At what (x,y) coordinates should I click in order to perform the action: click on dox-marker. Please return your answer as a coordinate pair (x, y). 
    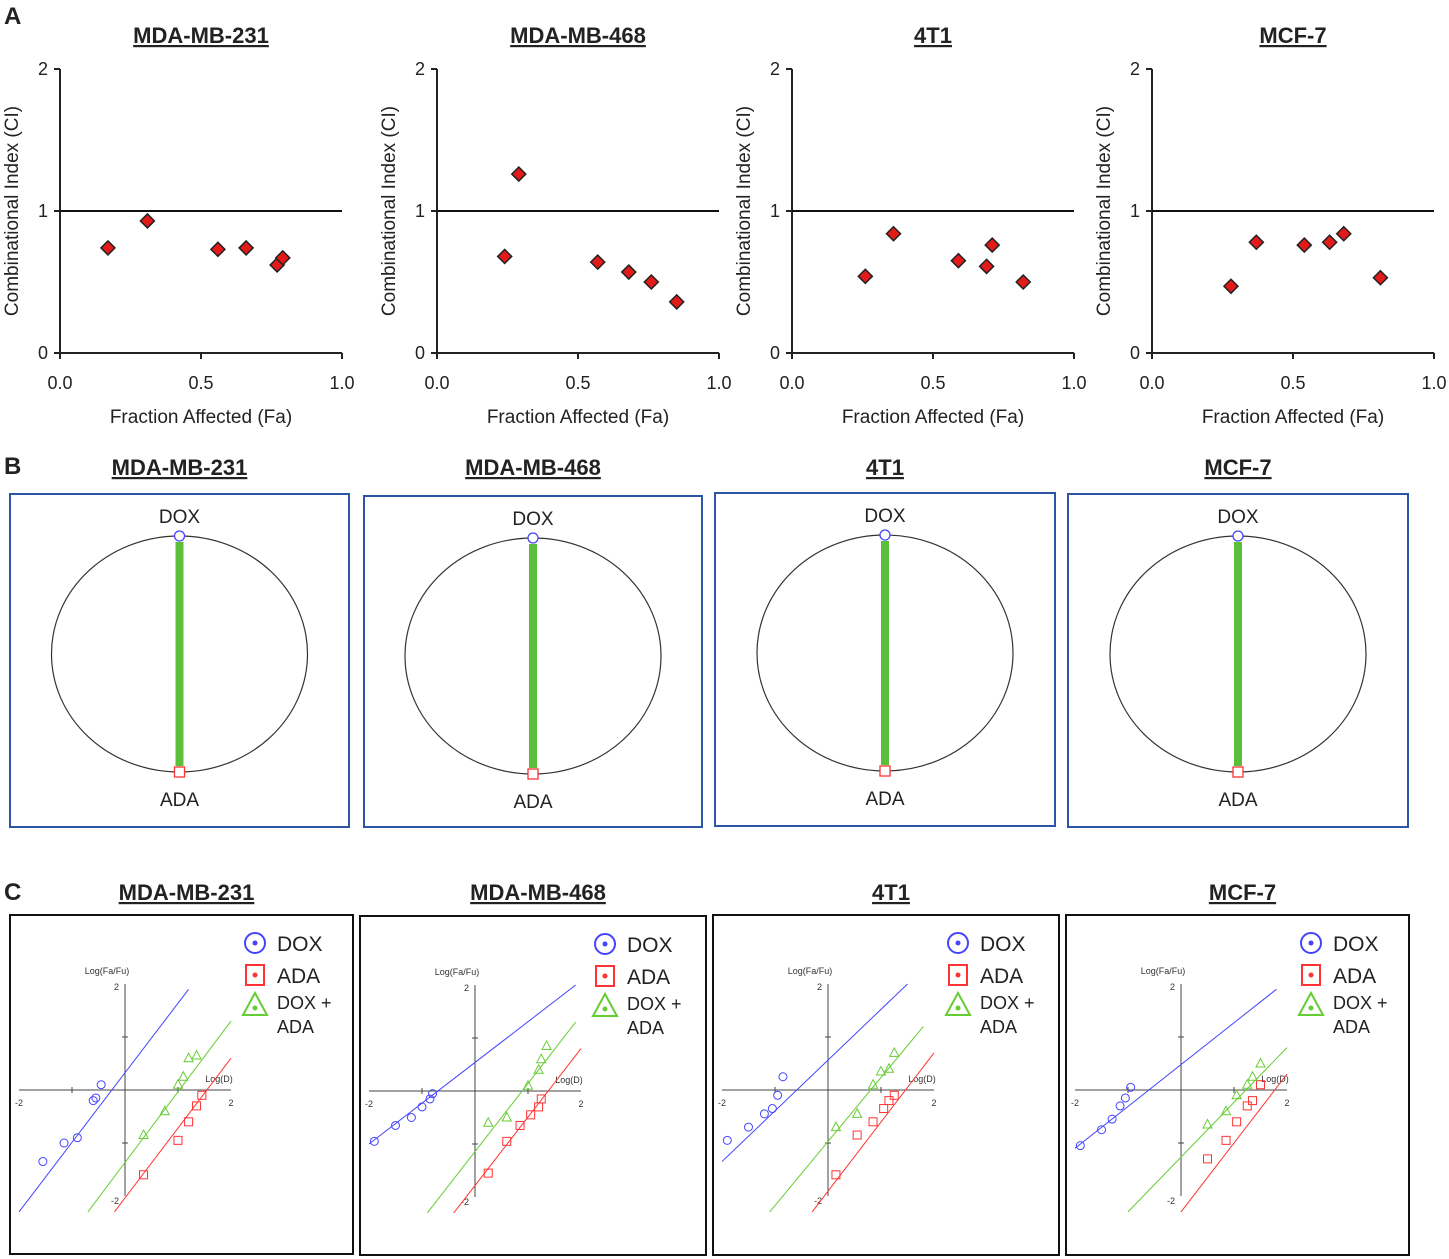
    Looking at the image, I should click on (1238, 536).